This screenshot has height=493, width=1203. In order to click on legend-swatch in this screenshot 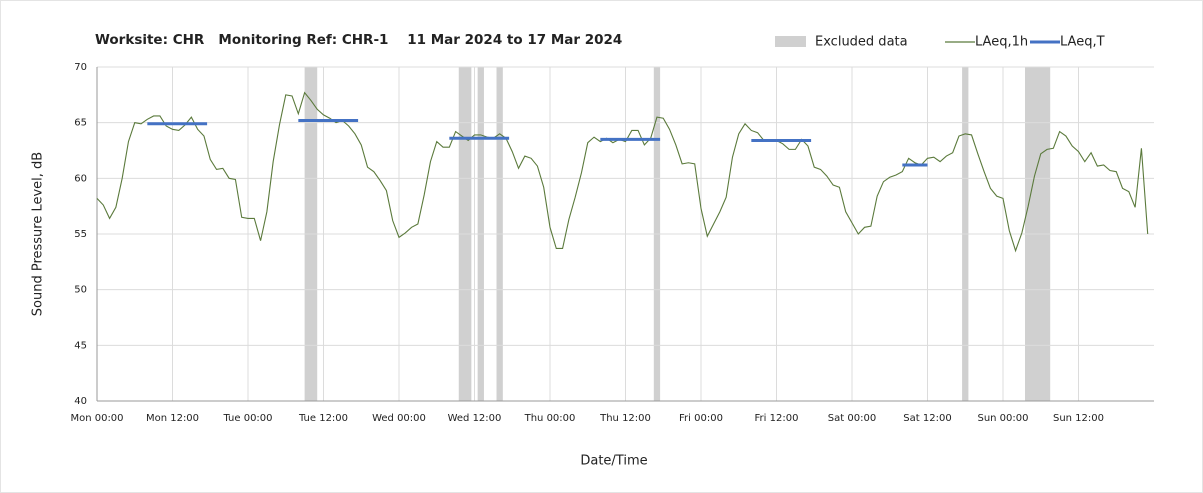, I will do `click(790, 41)`.